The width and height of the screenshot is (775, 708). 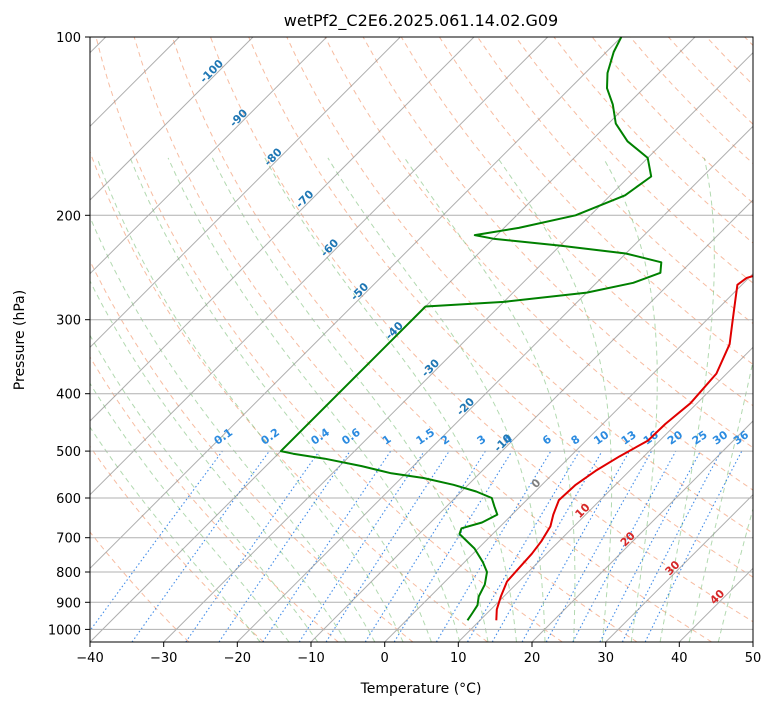 I want to click on x-tick-label: −10, so click(x=310, y=658).